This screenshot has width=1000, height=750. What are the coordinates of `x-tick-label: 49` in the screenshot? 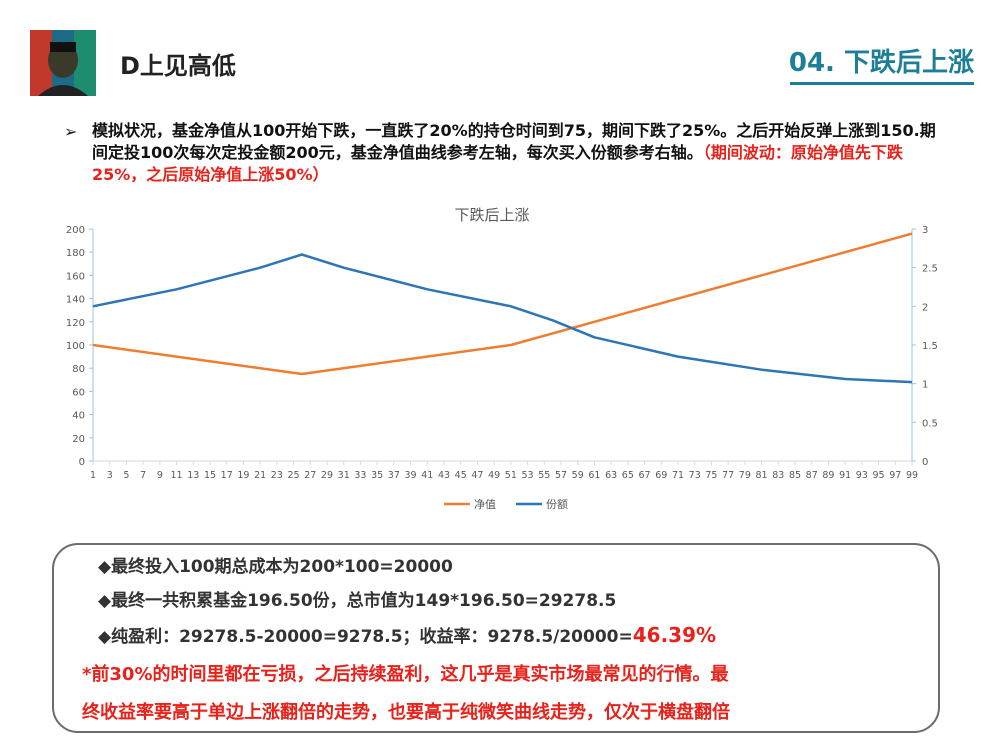 It's located at (494, 475).